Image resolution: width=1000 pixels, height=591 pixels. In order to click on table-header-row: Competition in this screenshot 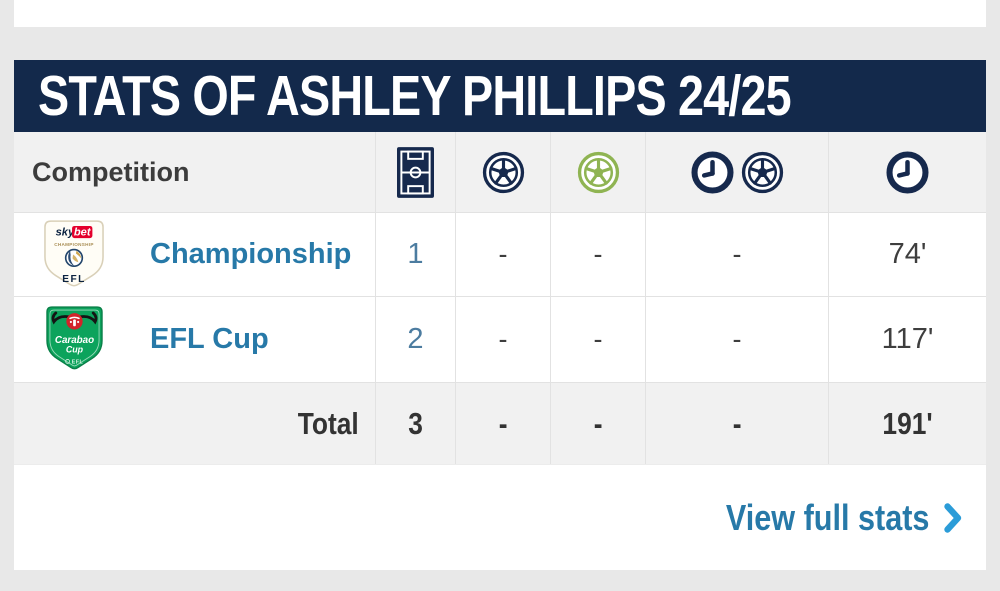, I will do `click(500, 172)`.